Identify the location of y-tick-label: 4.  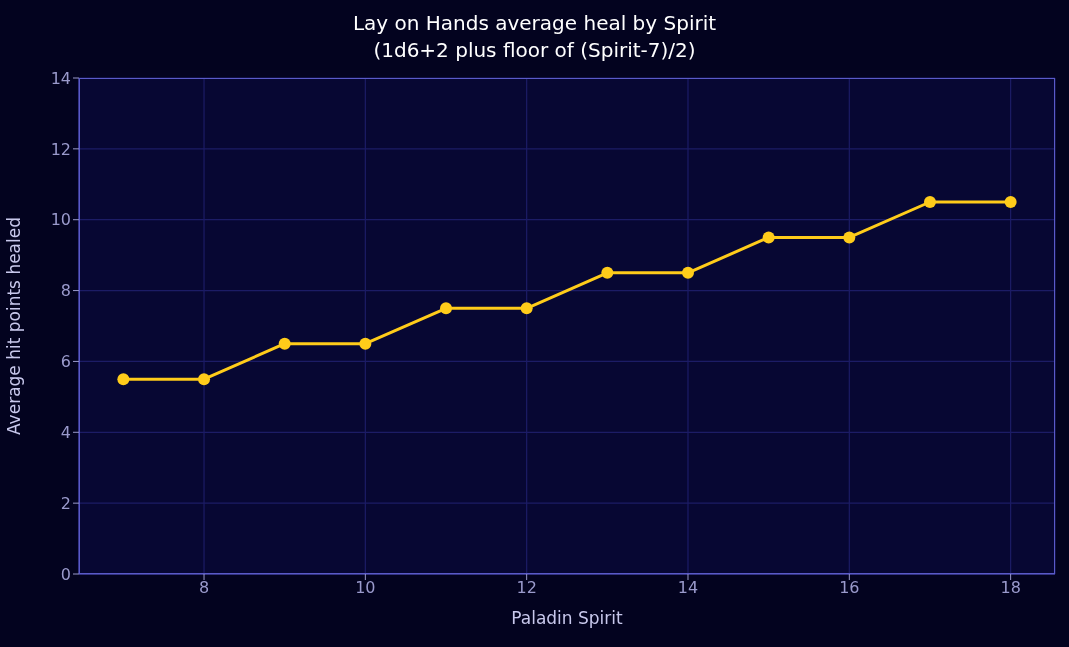
(65, 432).